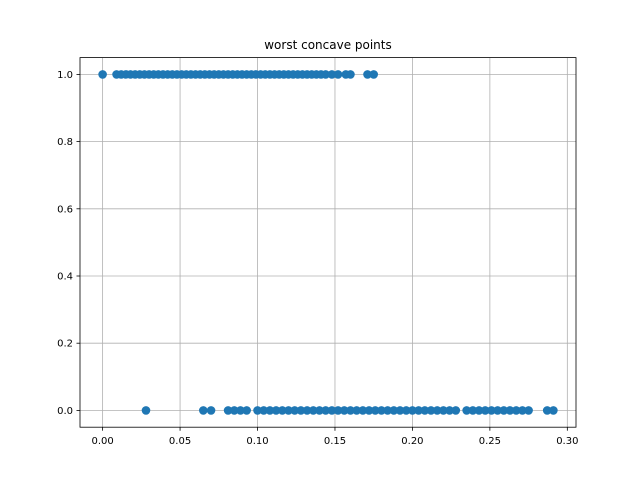 Image resolution: width=640 pixels, height=480 pixels. Describe the element at coordinates (412, 441) in the screenshot. I see `x-tick-label: 0.20` at that location.